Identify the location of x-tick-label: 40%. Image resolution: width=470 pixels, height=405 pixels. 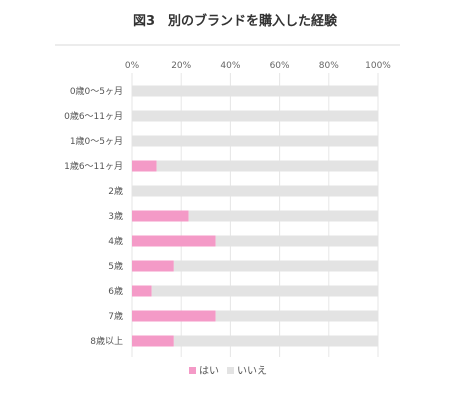
(230, 66).